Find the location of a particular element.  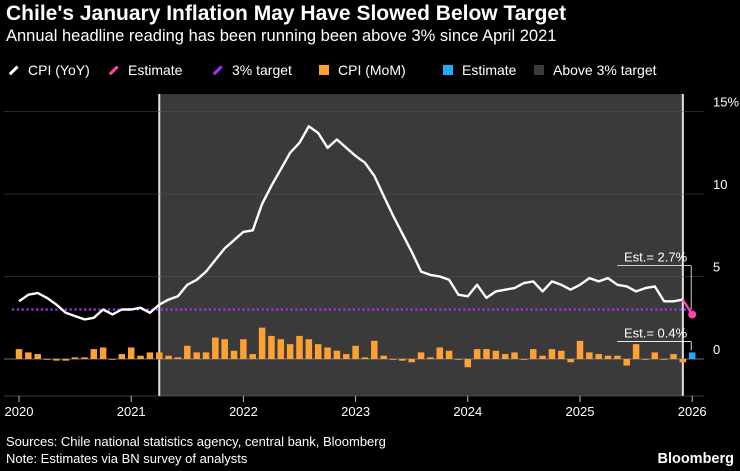

x-tick-label: 2026 is located at coordinates (692, 411).